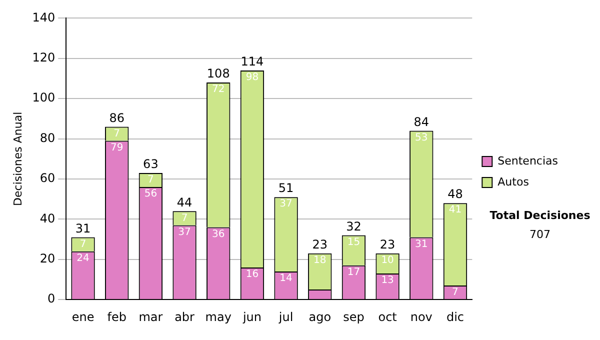 The width and height of the screenshot is (600, 340). I want to click on total-label: 48, so click(455, 194).